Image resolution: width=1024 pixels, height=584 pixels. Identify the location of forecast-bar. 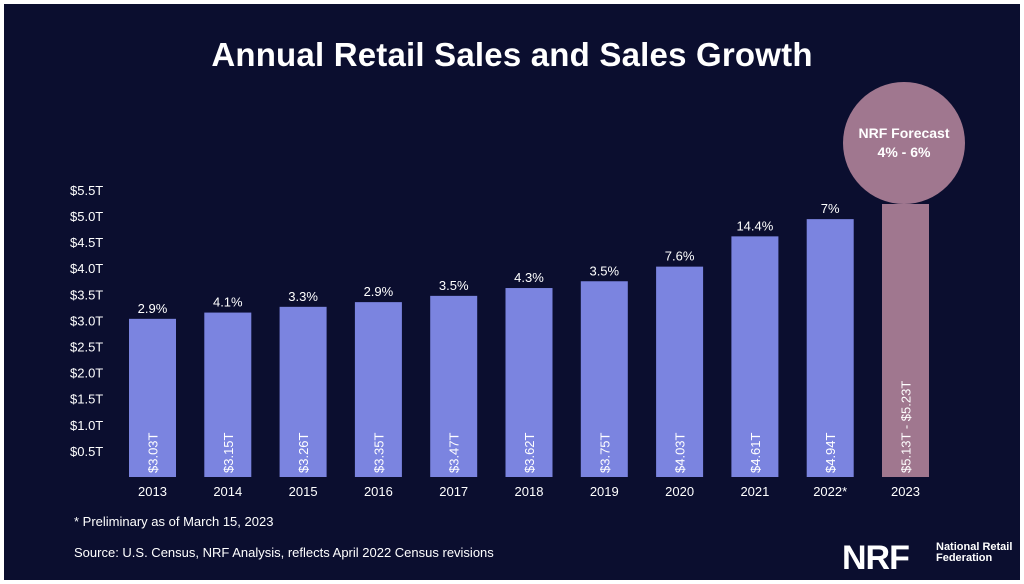
(905, 340).